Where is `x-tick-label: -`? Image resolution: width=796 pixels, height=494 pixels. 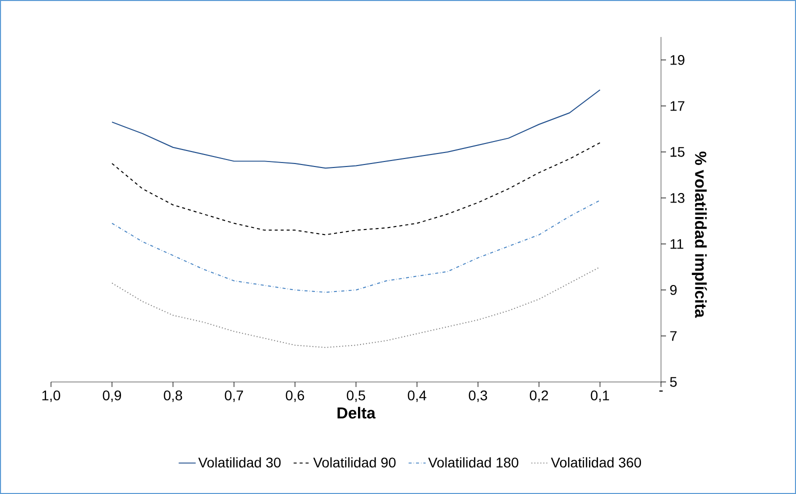 x-tick-label: - is located at coordinates (661, 391).